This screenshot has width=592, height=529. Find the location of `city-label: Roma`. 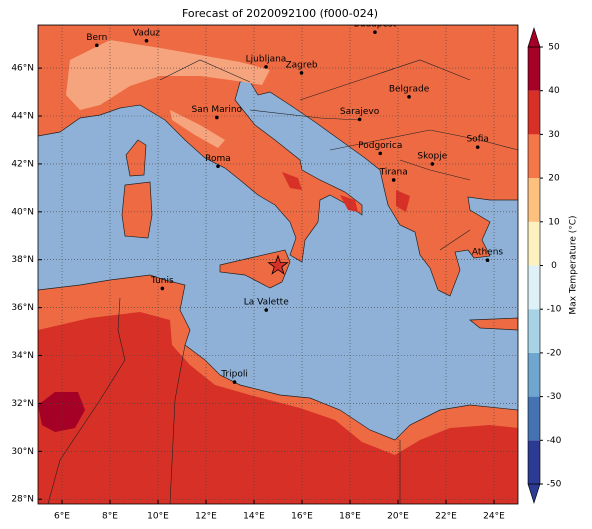

city-label: Roma is located at coordinates (218, 159).